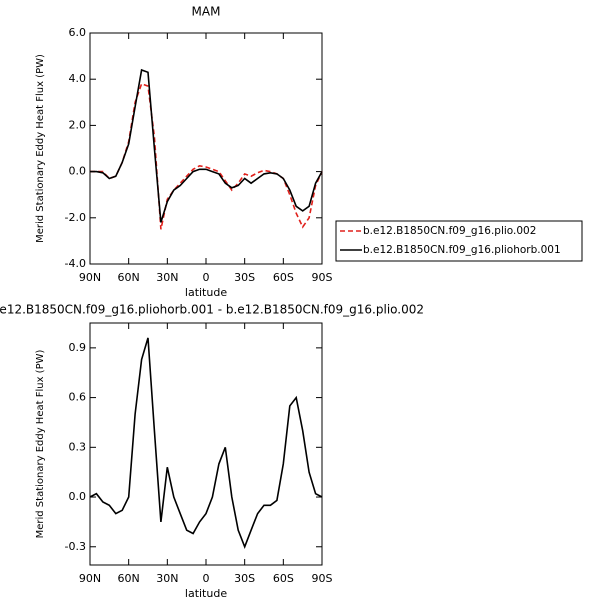 This screenshot has height=609, width=610. I want to click on y-tick-label: 0.3, so click(78, 446).